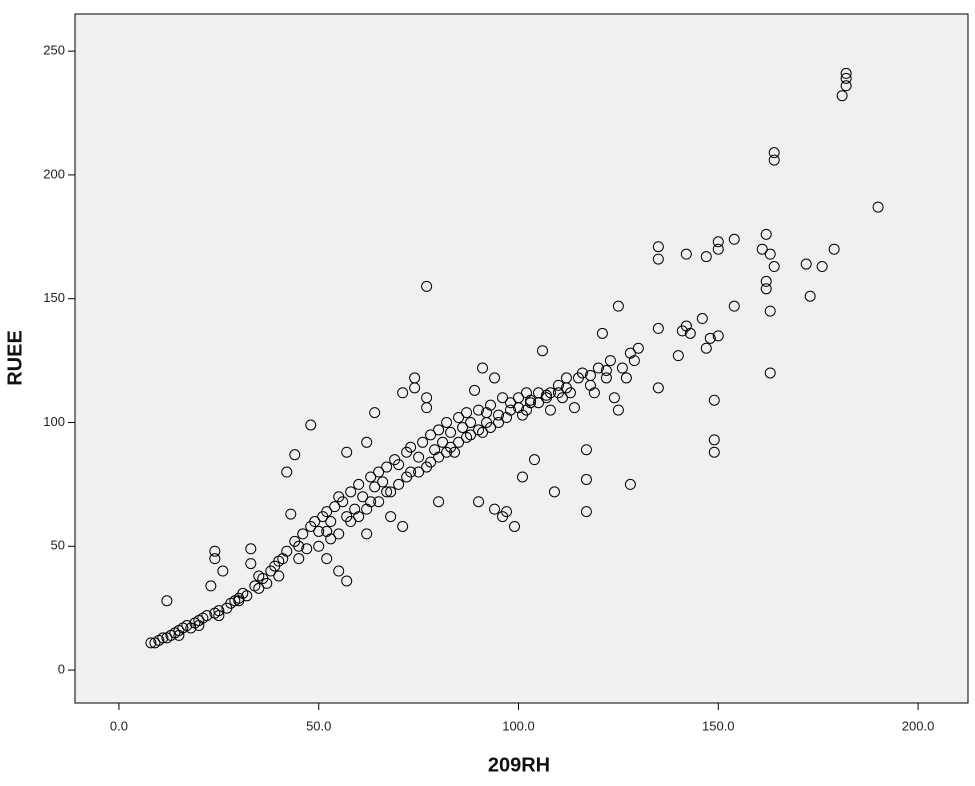 The width and height of the screenshot is (975, 786). What do you see at coordinates (519, 765) in the screenshot?
I see `x-axis-title: 209RH` at bounding box center [519, 765].